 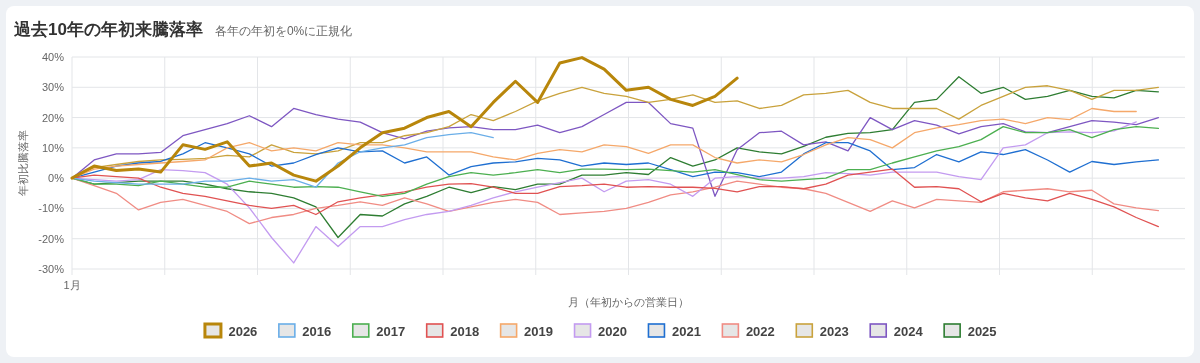 I want to click on chart-subtitle: 各年の年初を0%に正規化, so click(x=283, y=31).